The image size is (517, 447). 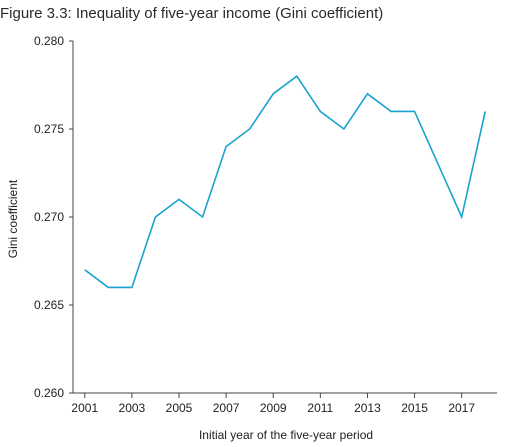 What do you see at coordinates (286, 435) in the screenshot?
I see `x-axis-label: Initial year of the five-year period` at bounding box center [286, 435].